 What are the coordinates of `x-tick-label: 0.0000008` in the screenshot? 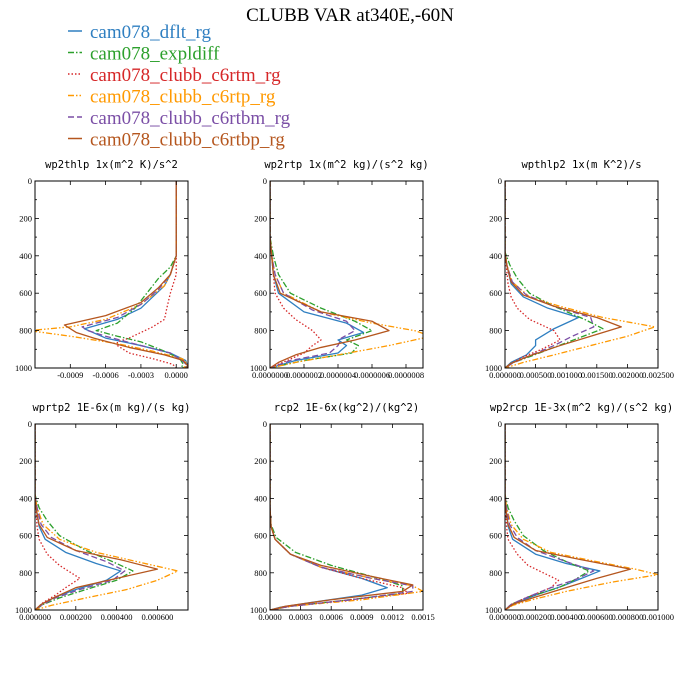 It's located at (406, 375).